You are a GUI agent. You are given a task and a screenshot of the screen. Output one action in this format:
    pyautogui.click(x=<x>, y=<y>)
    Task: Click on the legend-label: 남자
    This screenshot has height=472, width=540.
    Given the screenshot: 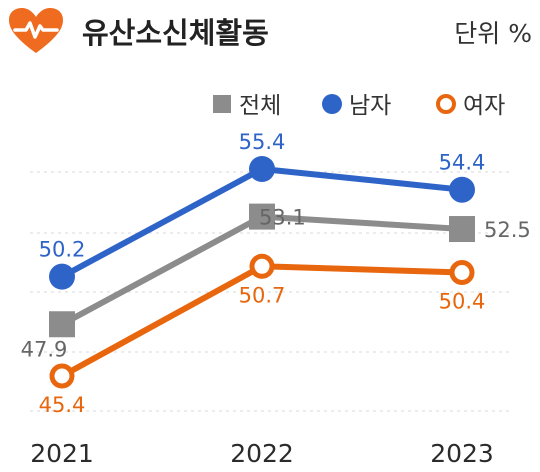 What is the action you would take?
    pyautogui.click(x=370, y=106)
    